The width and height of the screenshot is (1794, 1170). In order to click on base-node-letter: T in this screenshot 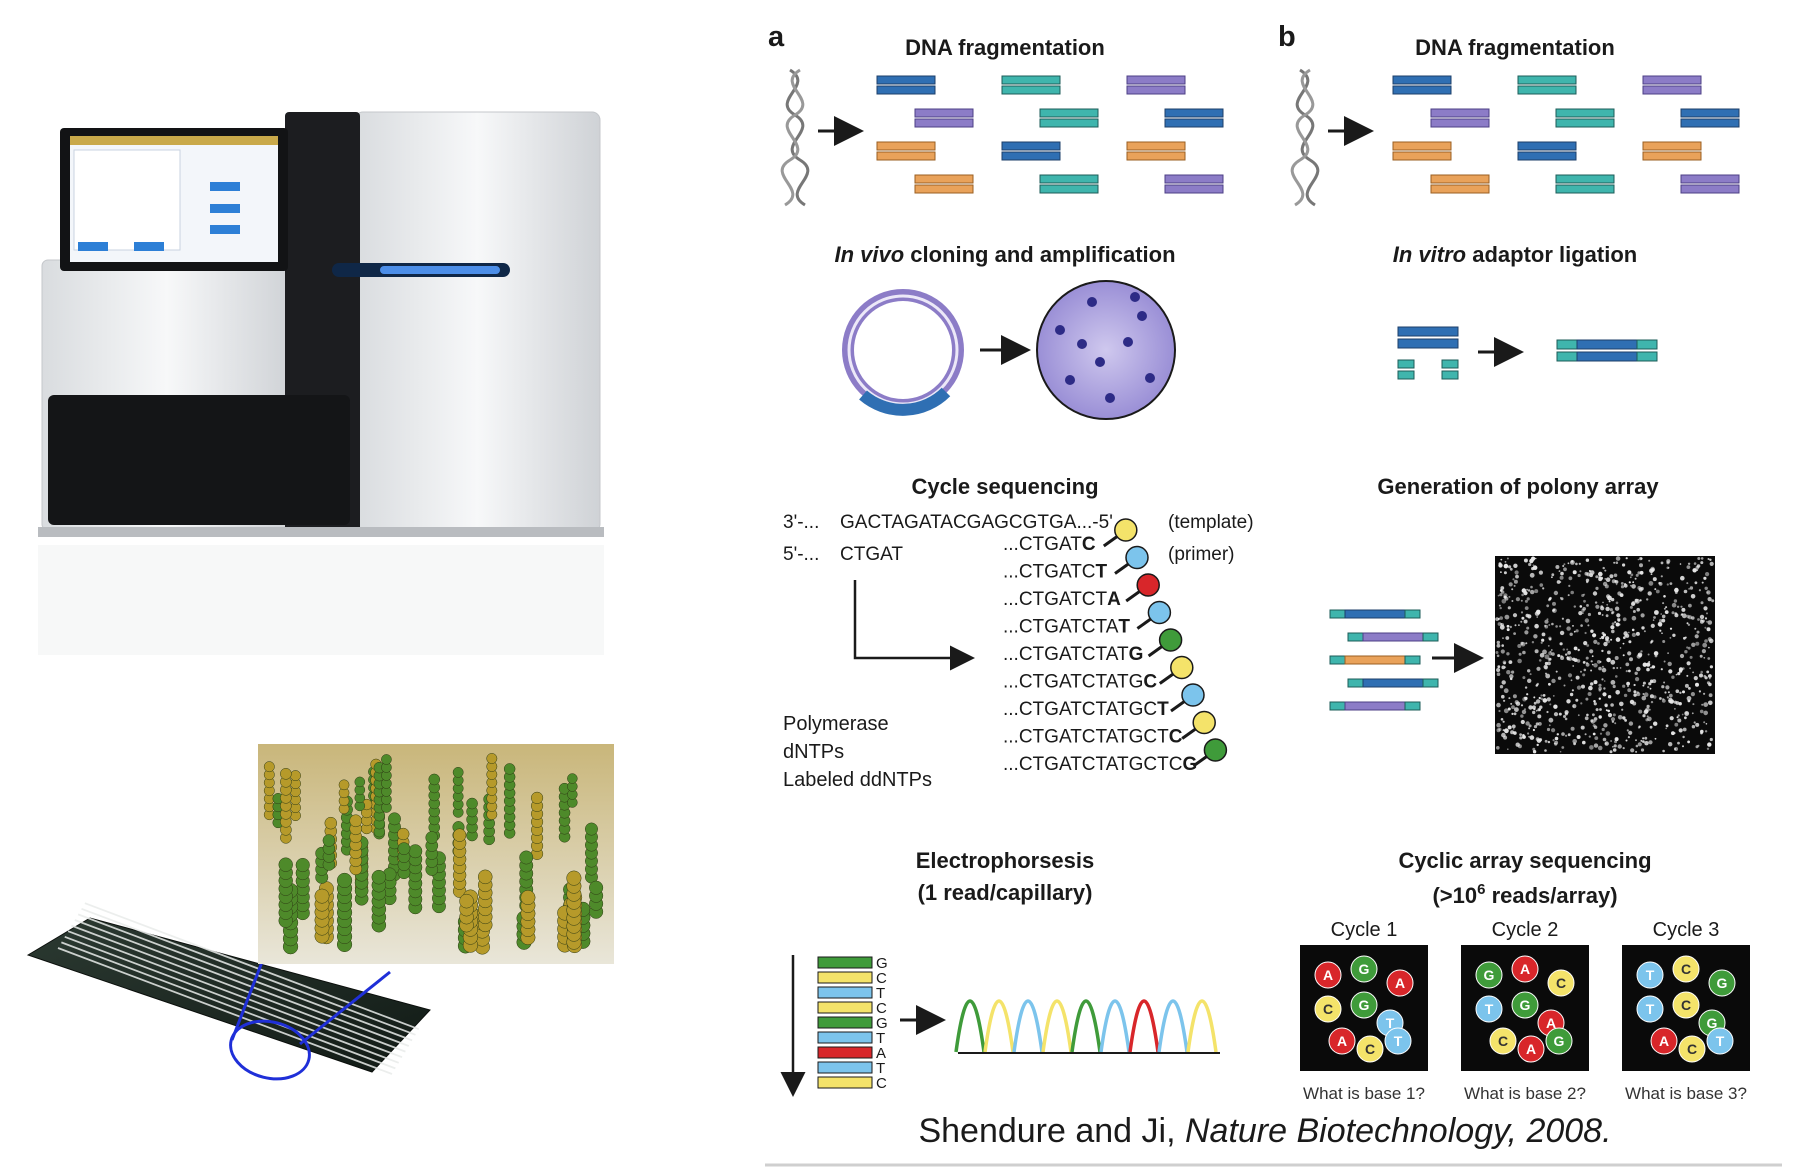, I will do `click(1720, 1041)`.